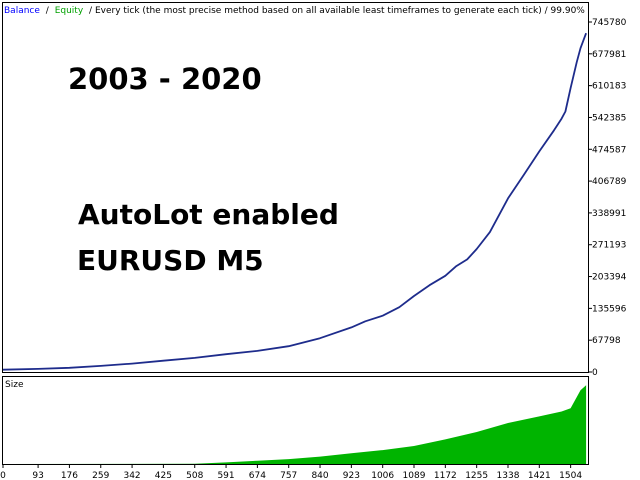 The width and height of the screenshot is (640, 480). Describe the element at coordinates (609, 118) in the screenshot. I see `y-tick-label: 542385` at that location.